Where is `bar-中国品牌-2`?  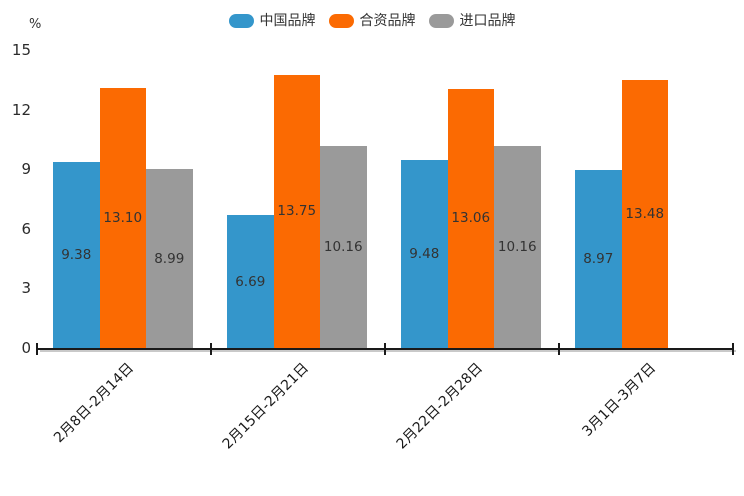
bar-中国品牌-2 is located at coordinates (424, 253).